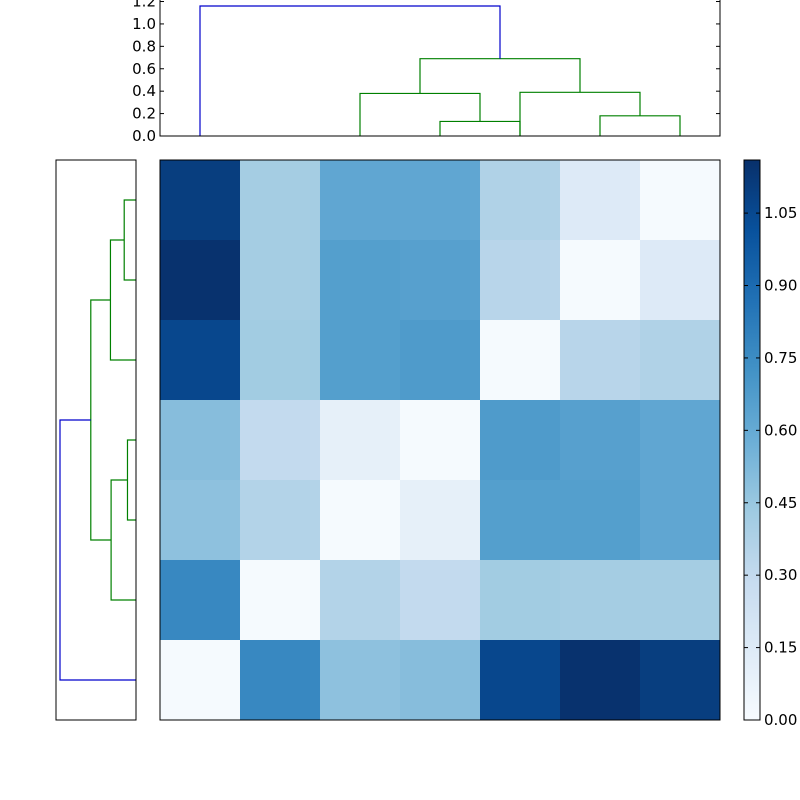  Describe the element at coordinates (780, 358) in the screenshot. I see `colorbar-tick-label: 0.75` at that location.